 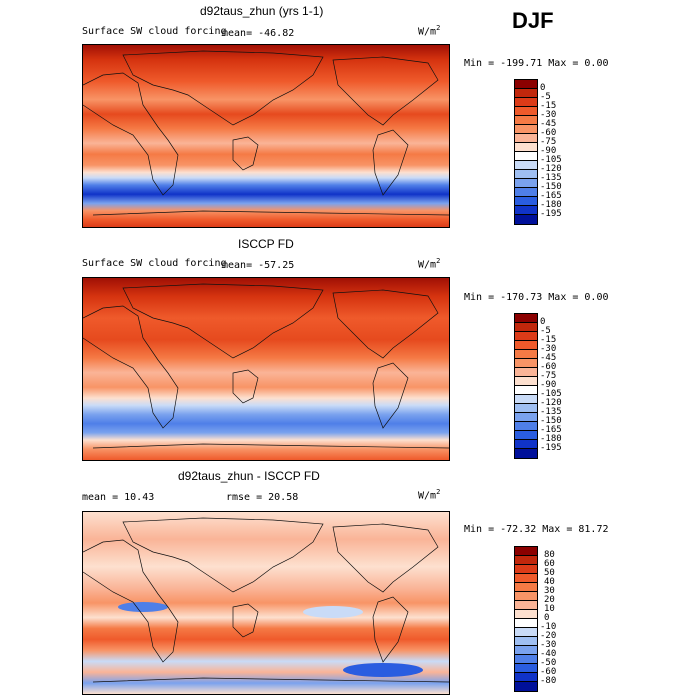 I want to click on panel-2-title: ISCCP FD, so click(x=266, y=244).